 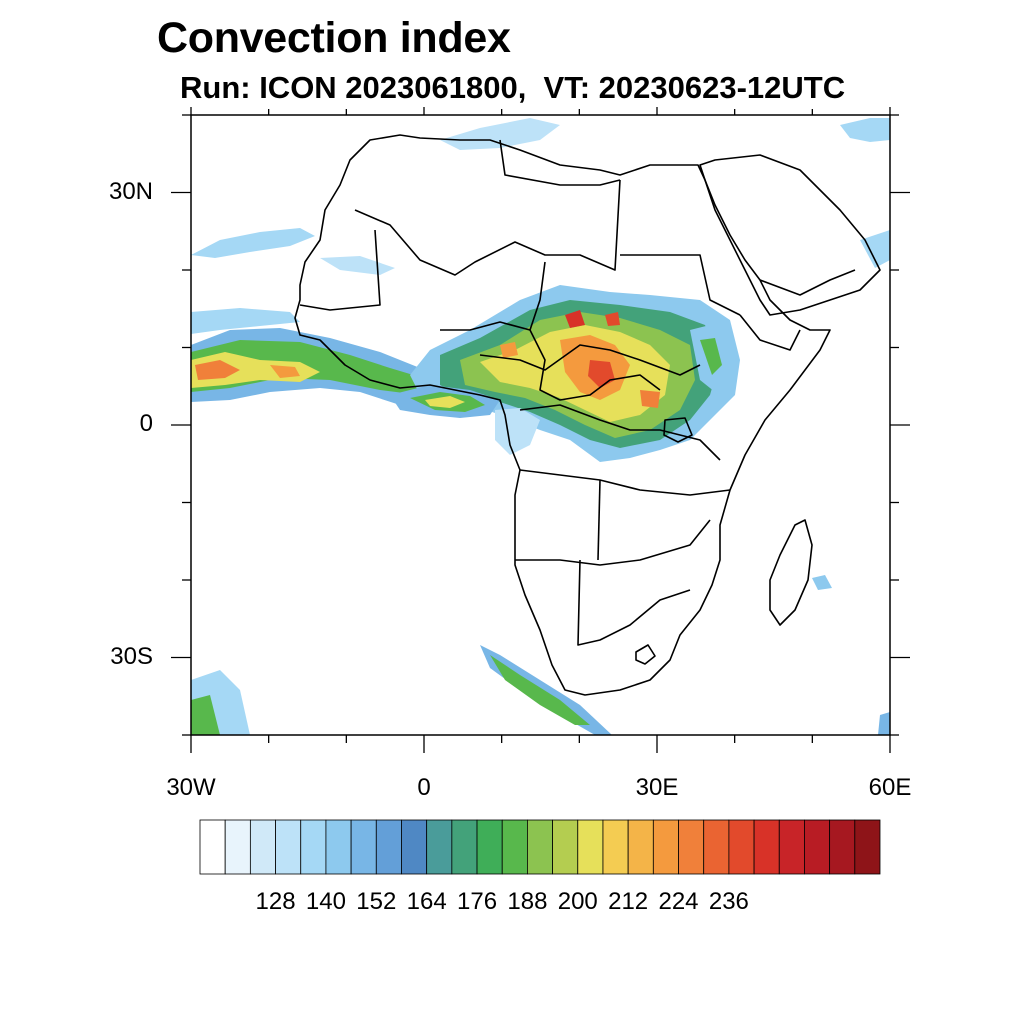 What do you see at coordinates (424, 787) in the screenshot?
I see `lon-label: 0` at bounding box center [424, 787].